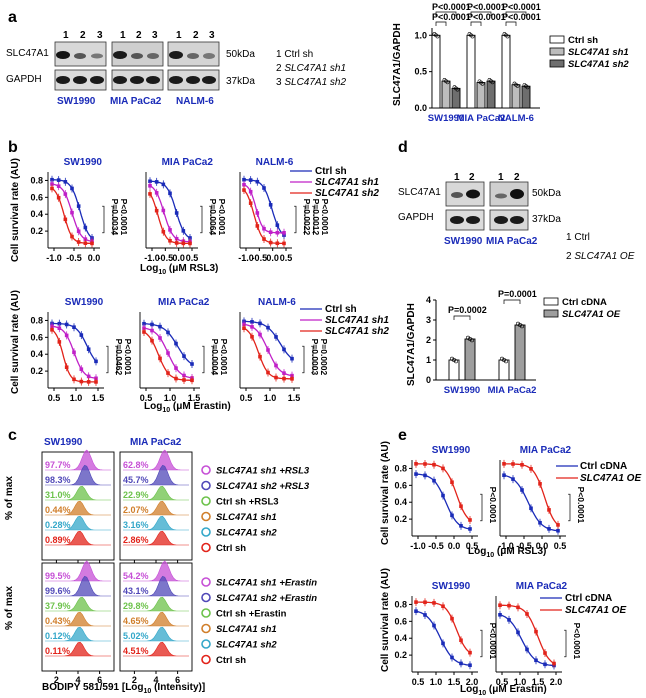  I want to click on histogram-pct: 0.11%, so click(57, 651).